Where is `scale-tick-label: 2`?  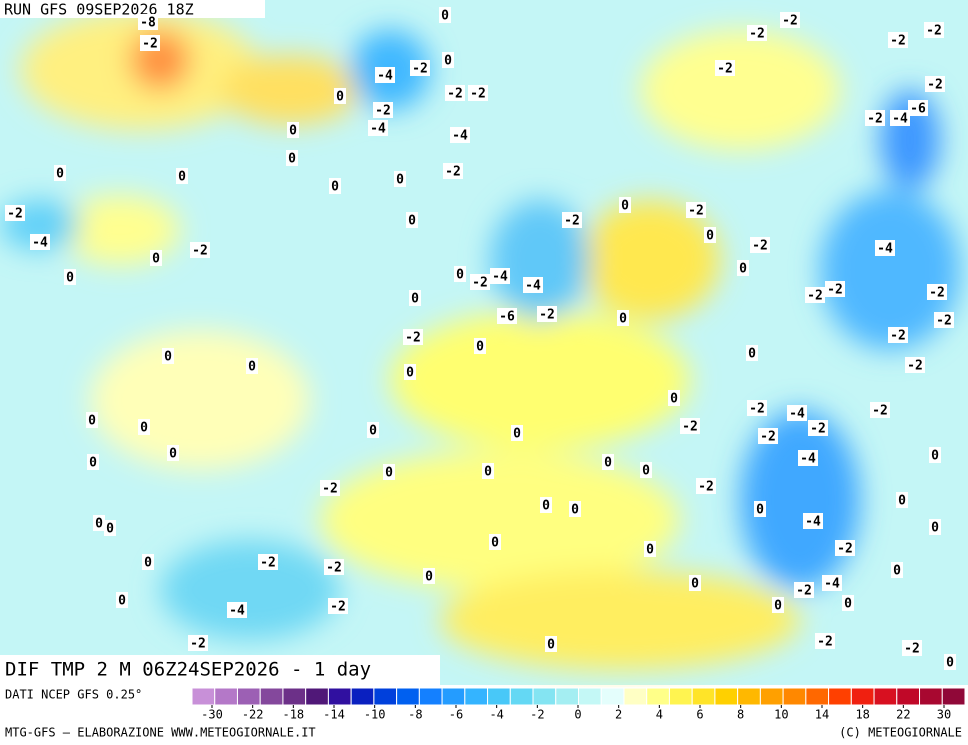
scale-tick-label: 2 is located at coordinates (618, 715).